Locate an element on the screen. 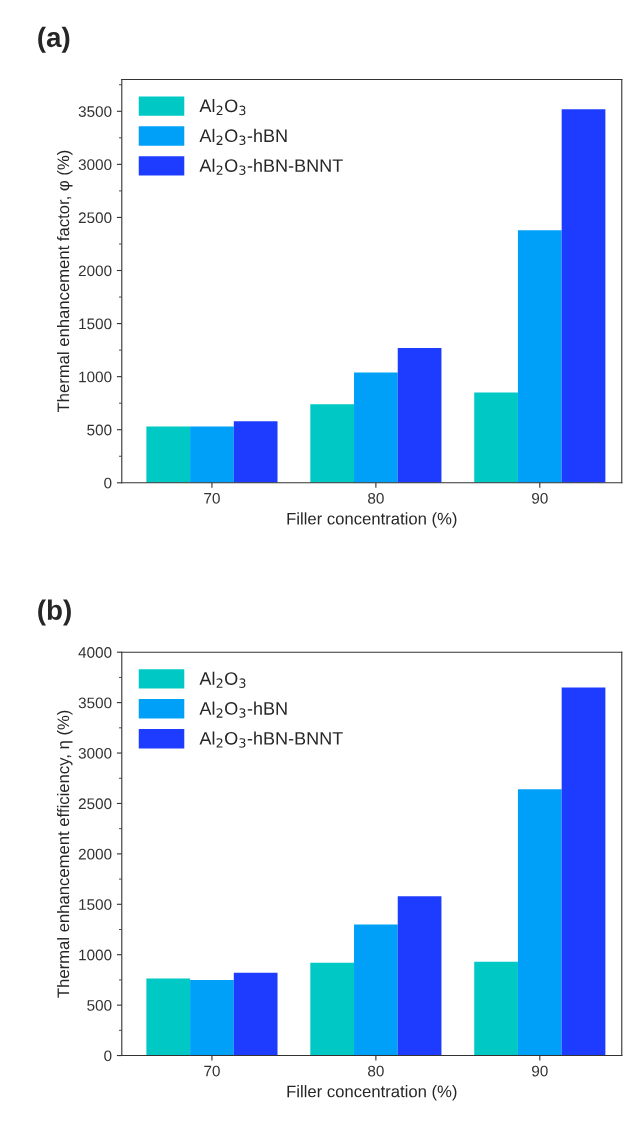 The height and width of the screenshot is (1135, 641). chart-title: (b) is located at coordinates (54, 612).